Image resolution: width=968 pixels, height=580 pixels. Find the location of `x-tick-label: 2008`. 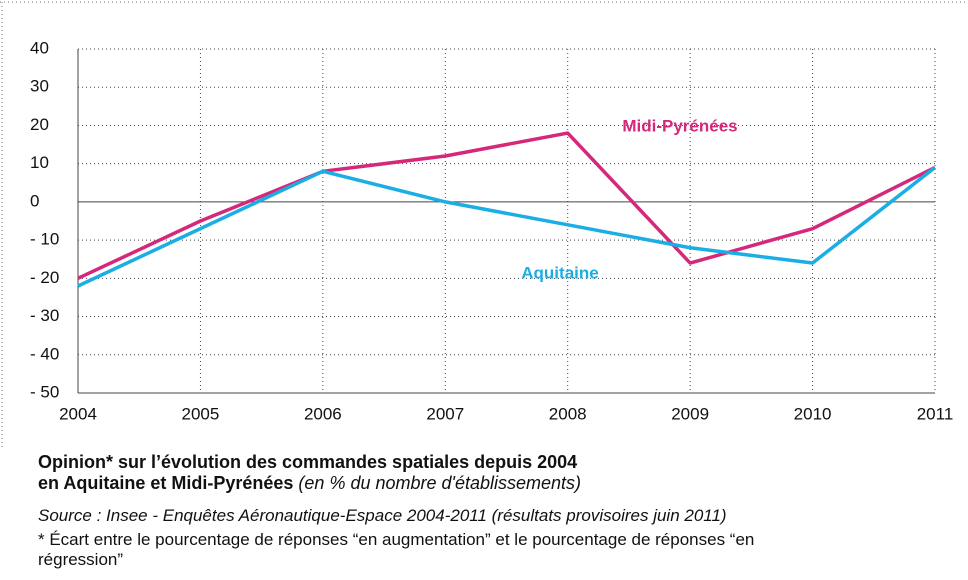

x-tick-label: 2008 is located at coordinates (568, 413).